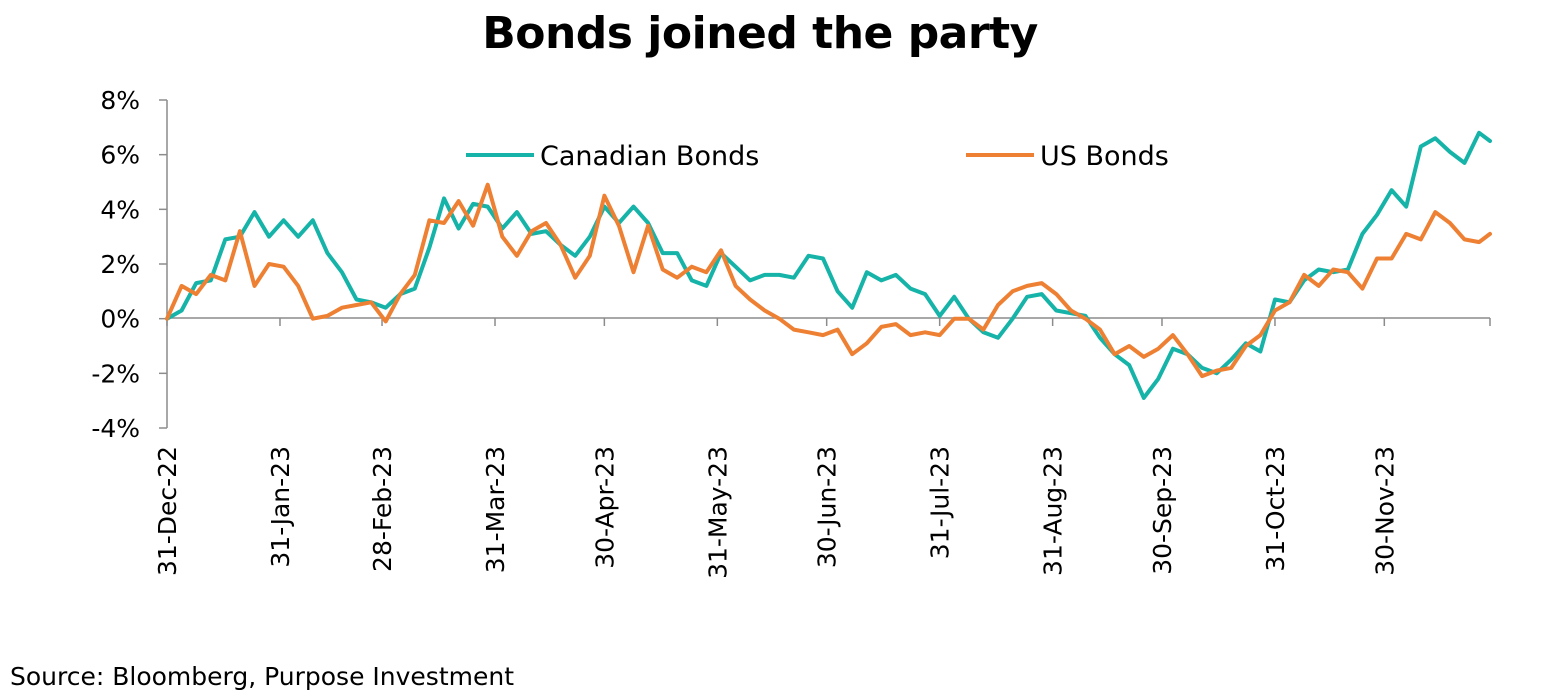 This screenshot has height=700, width=1542. I want to click on y-axis: 8% 6% 4% 2% 0% -2% -4%, so click(129, 264).